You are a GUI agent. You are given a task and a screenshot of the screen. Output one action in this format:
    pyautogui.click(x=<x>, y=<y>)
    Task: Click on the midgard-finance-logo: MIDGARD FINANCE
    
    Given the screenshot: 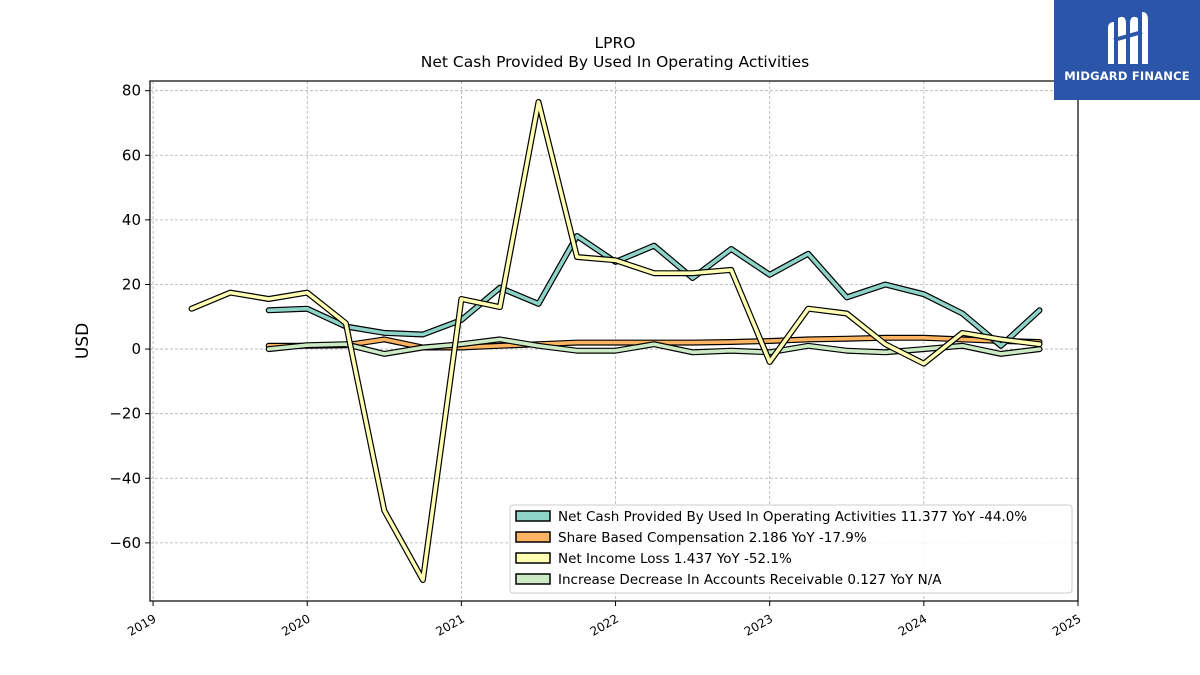 What is the action you would take?
    pyautogui.click(x=1127, y=50)
    